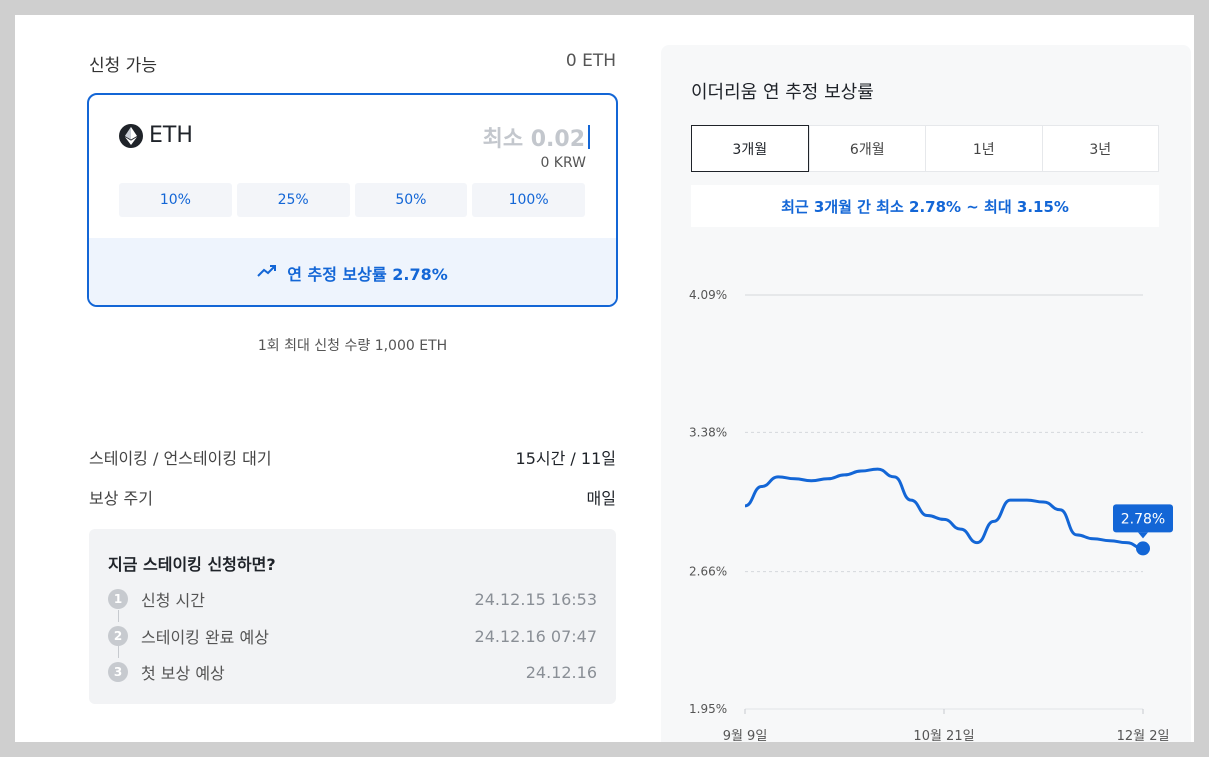 The width and height of the screenshot is (1209, 757). I want to click on x-tick-label: 9월 9일, so click(745, 735).